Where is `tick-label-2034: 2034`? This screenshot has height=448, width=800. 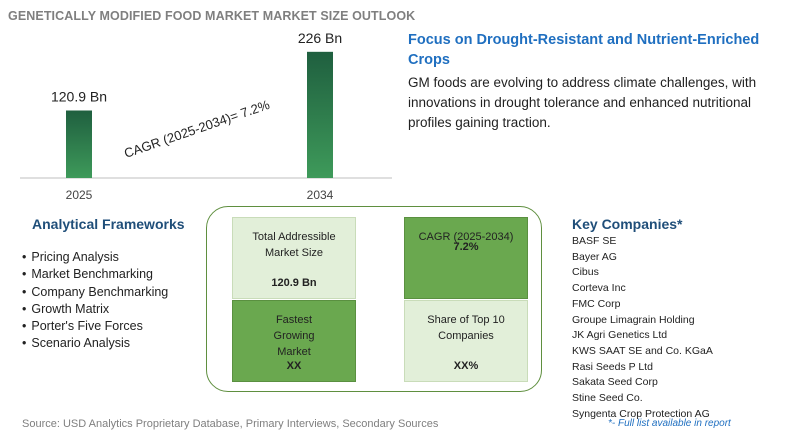 tick-label-2034: 2034 is located at coordinates (320, 195).